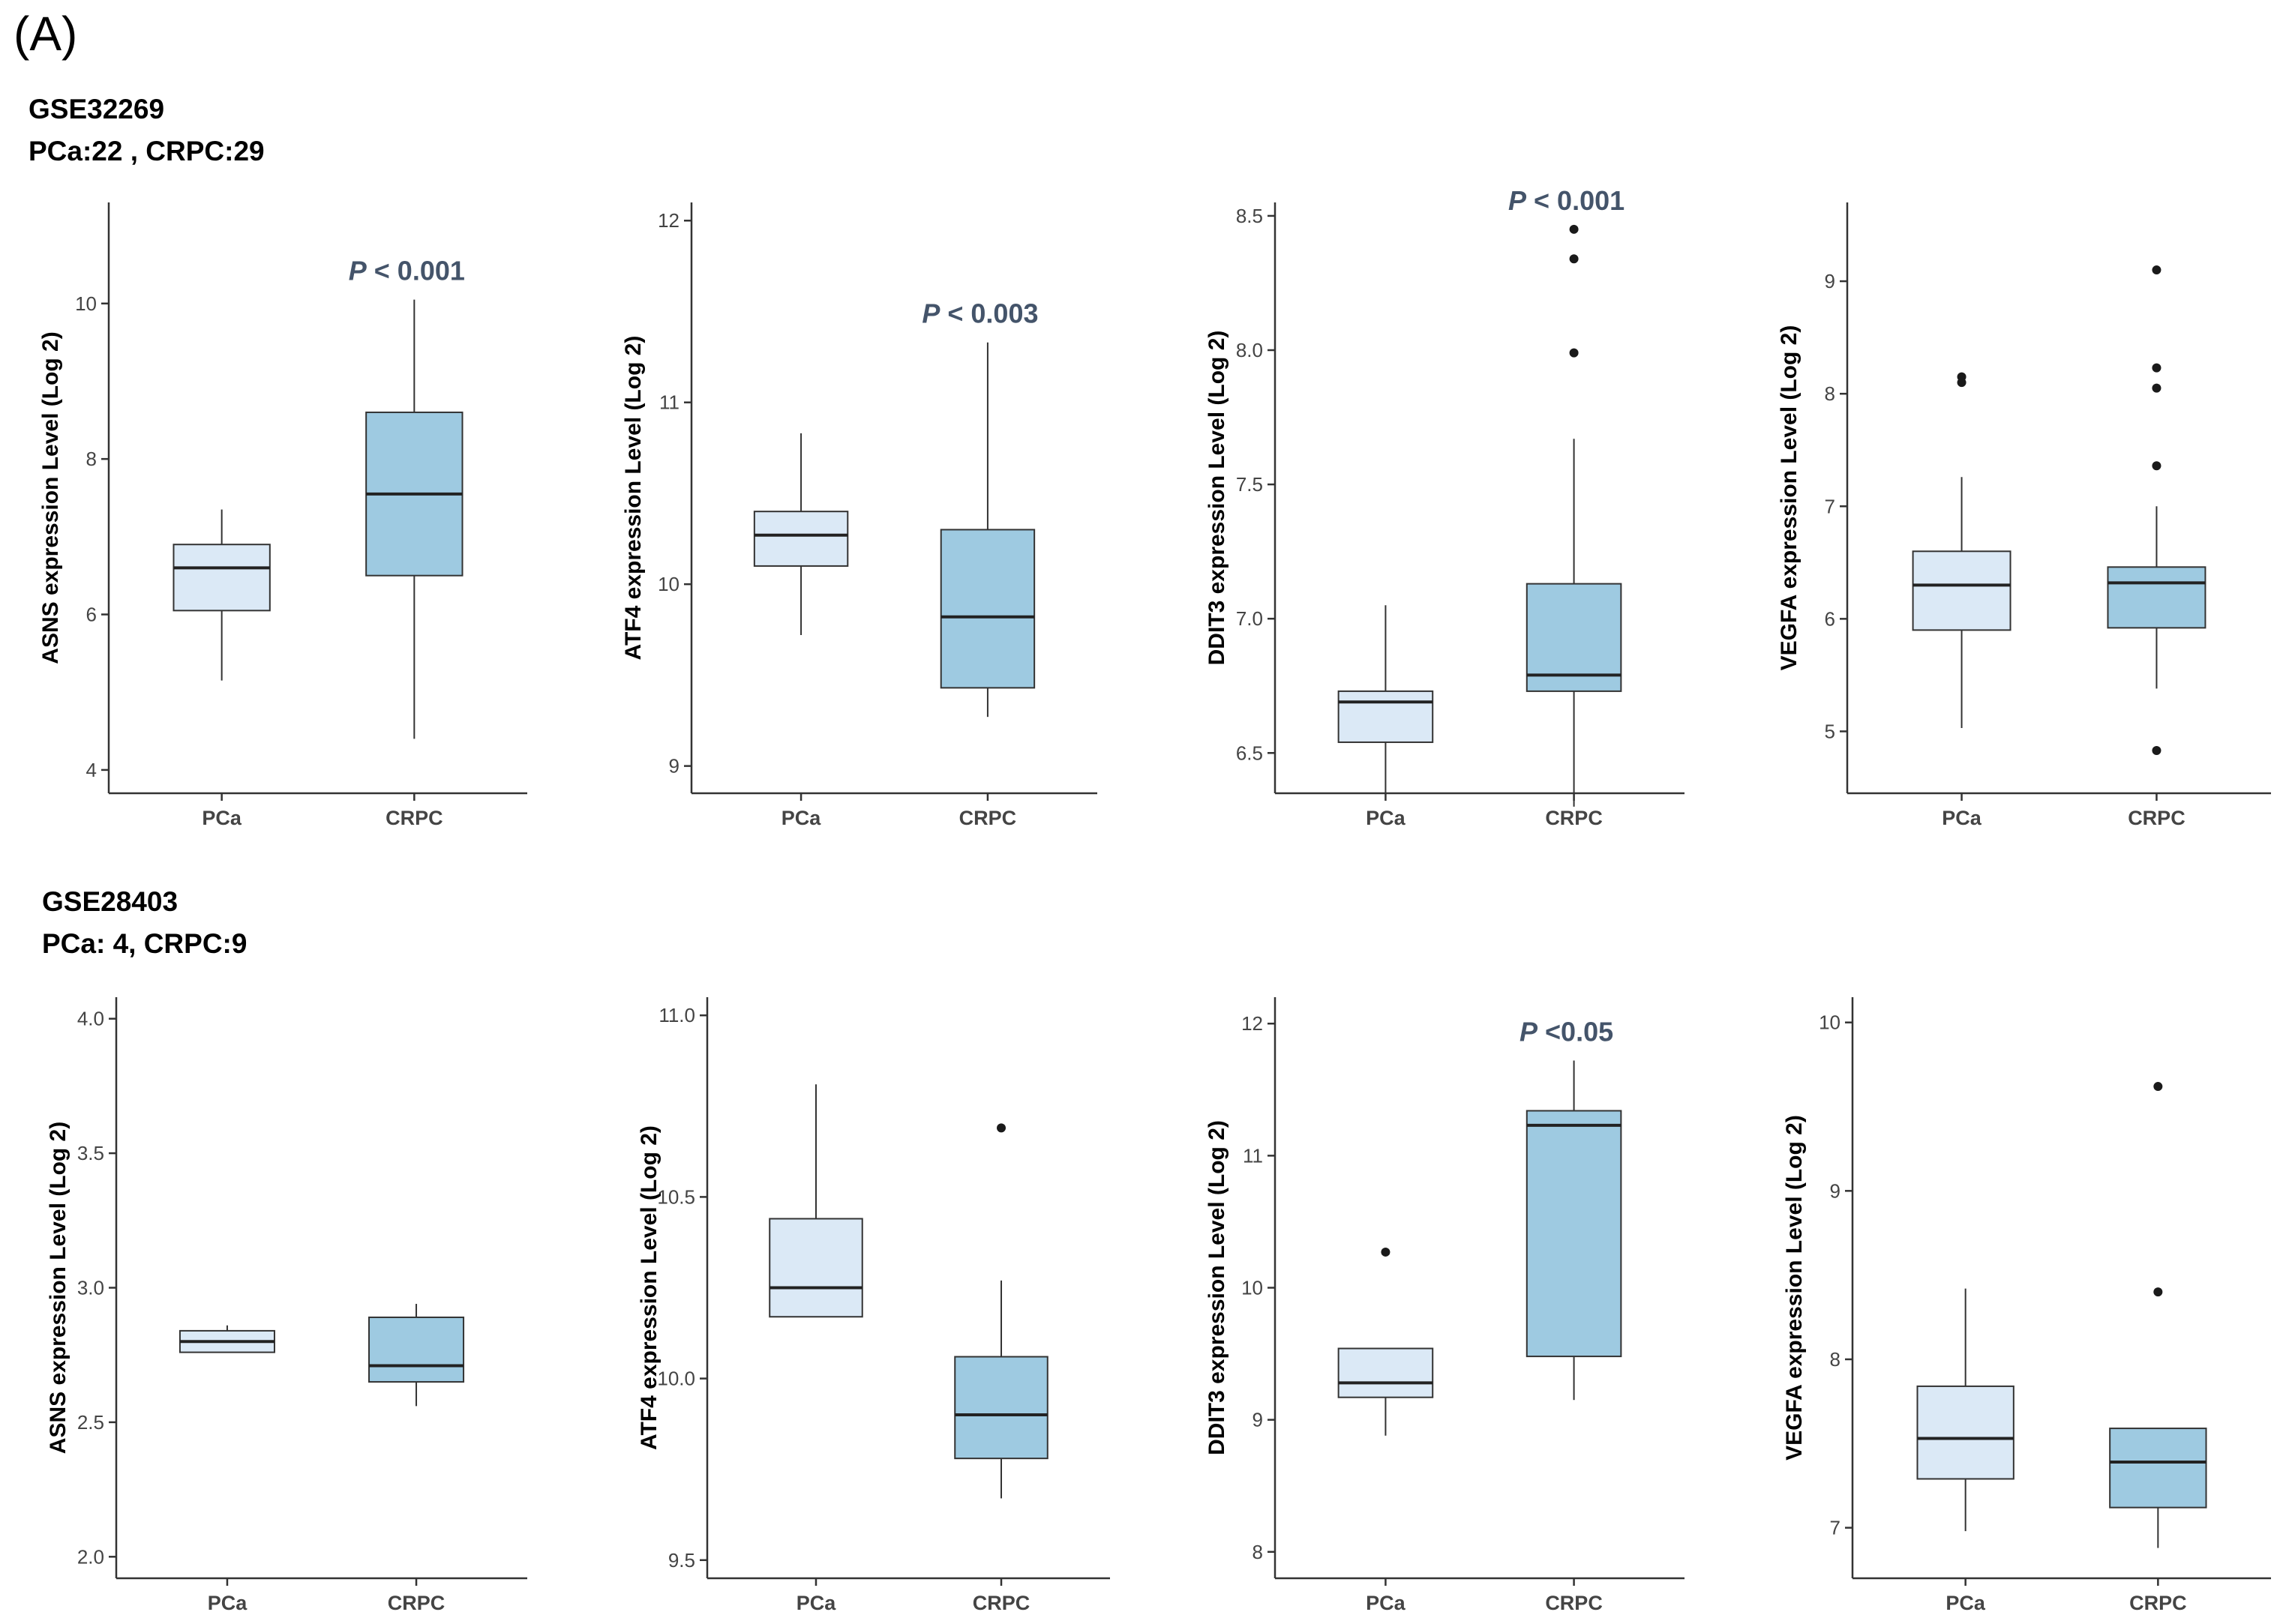  Describe the element at coordinates (144, 923) in the screenshot. I see `row-title-bottom: GSE28403 PCa: 4, CRPC:9` at that location.